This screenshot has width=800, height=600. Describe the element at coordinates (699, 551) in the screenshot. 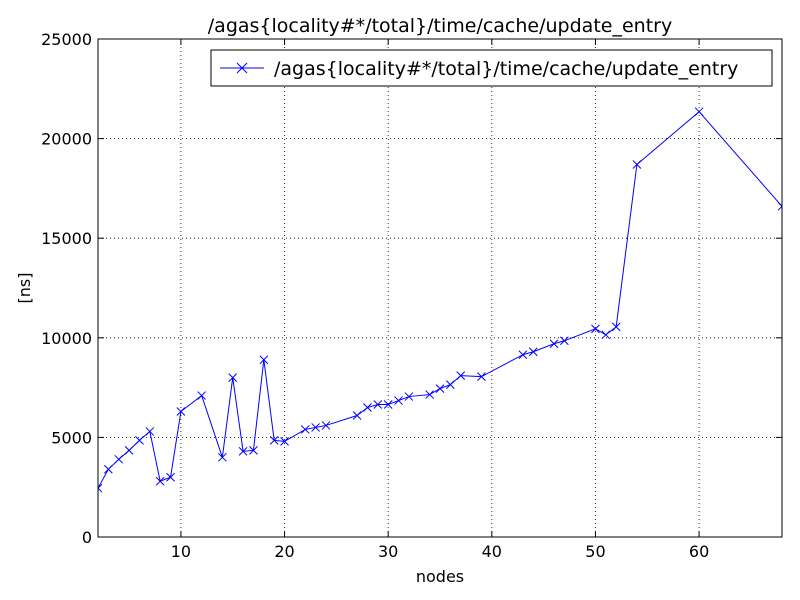

I see `x-tick-label: 60` at that location.